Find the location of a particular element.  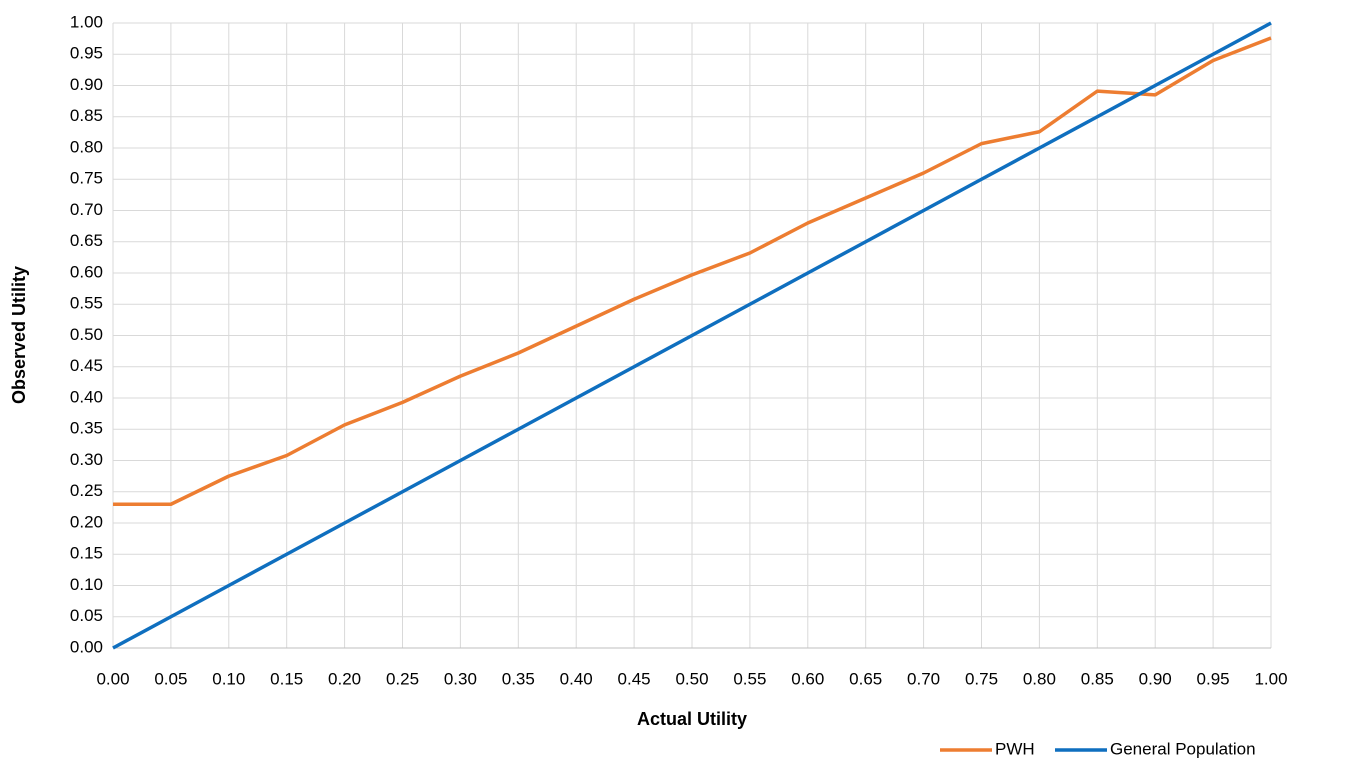

x-tick-label: 0.95 is located at coordinates (1213, 678).